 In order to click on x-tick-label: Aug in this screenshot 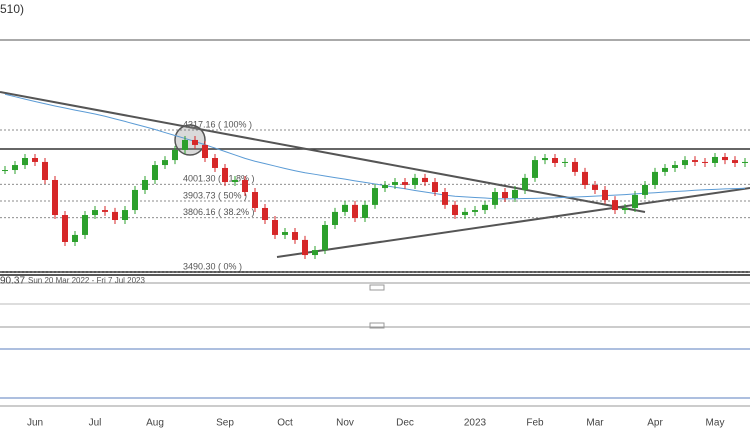, I will do `click(155, 423)`.